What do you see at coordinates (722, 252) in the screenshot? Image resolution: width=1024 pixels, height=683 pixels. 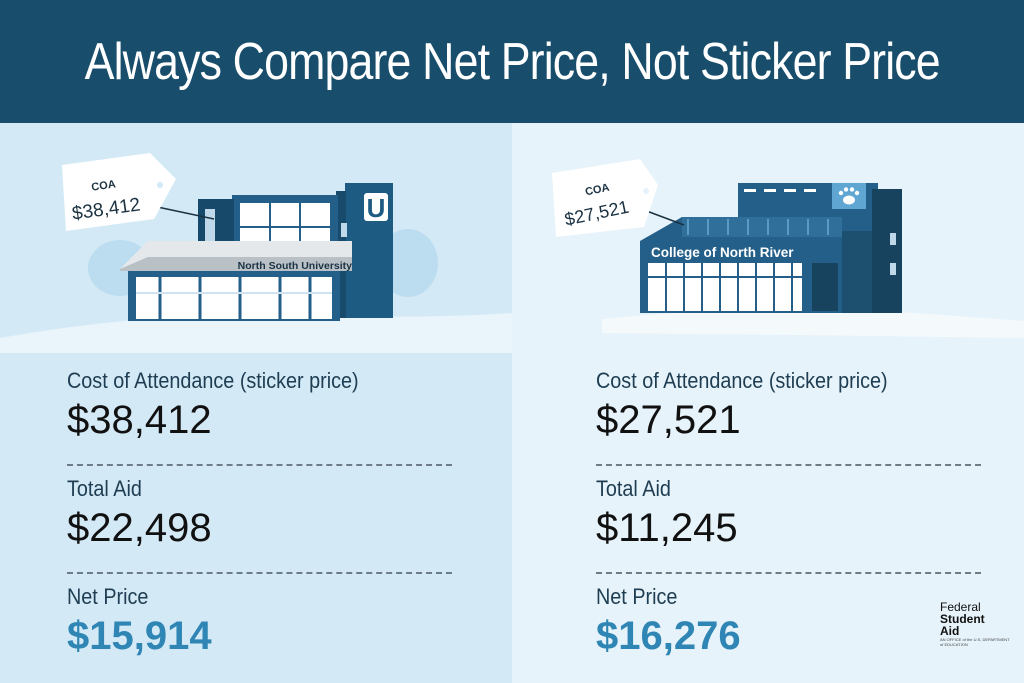 I see `building-sign-name: College of North River` at bounding box center [722, 252].